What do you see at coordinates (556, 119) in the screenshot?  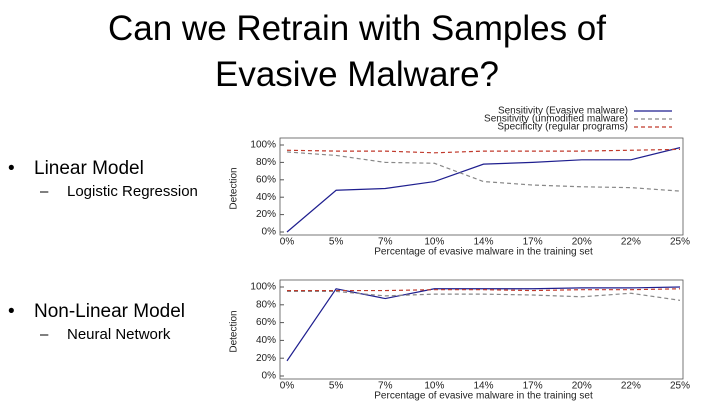 I see `legend-label: Sensitivity (unmodified malware)` at bounding box center [556, 119].